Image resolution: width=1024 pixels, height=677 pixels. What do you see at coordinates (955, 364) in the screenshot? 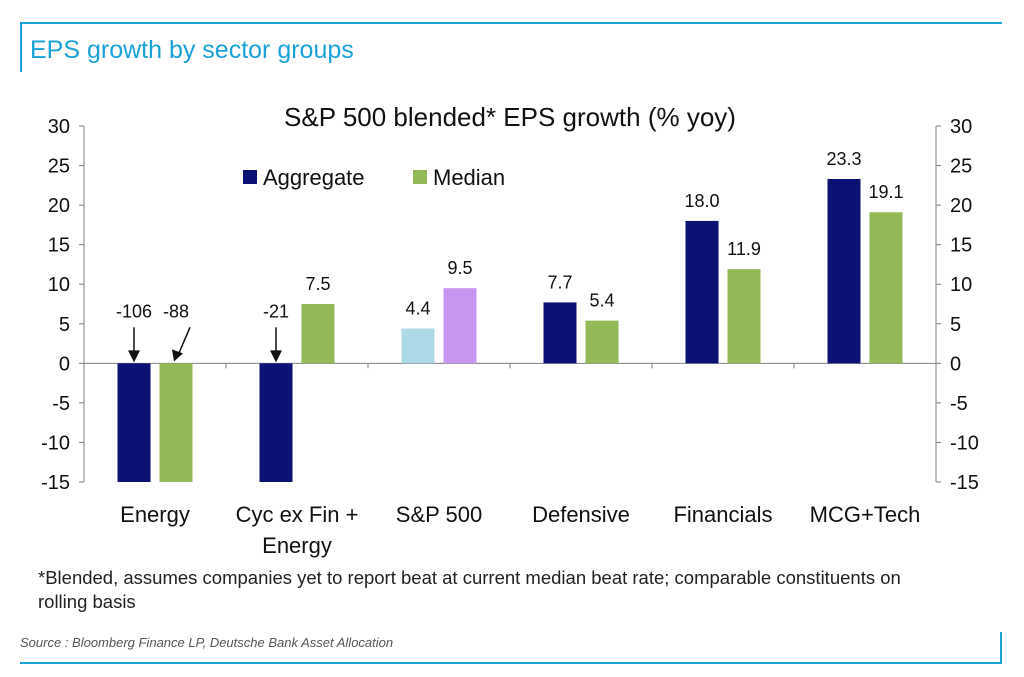
I see `y-tick-label-right: 0` at bounding box center [955, 364].